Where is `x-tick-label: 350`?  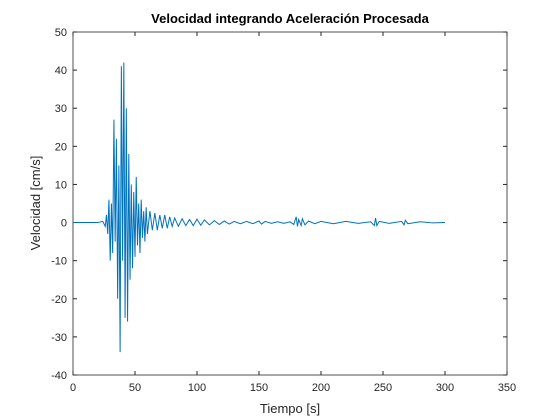
x-tick-label: 350 is located at coordinates (507, 388).